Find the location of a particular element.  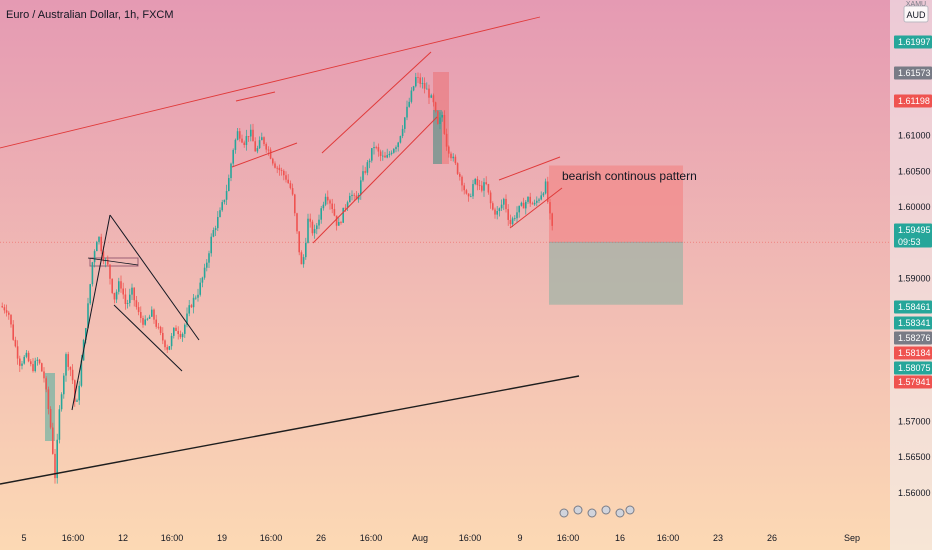

support-trend-line is located at coordinates (290, 430).